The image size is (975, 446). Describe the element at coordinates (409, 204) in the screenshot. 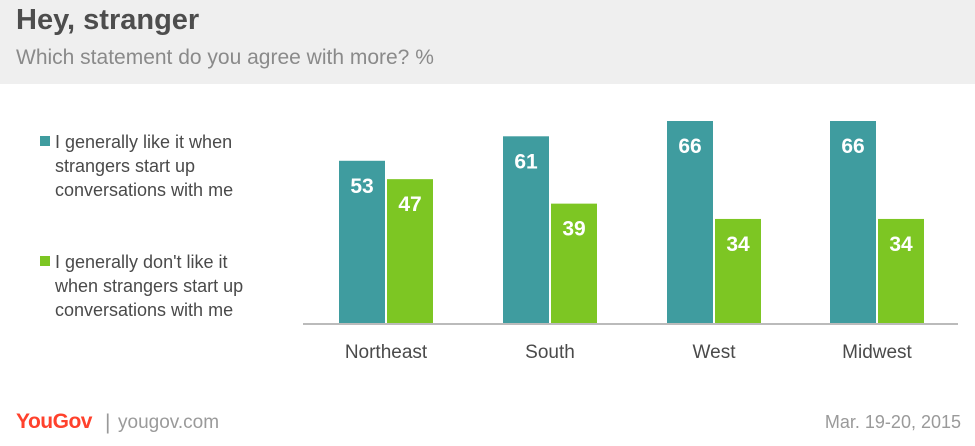

I see `data-label-dislike-northeast: 47` at that location.